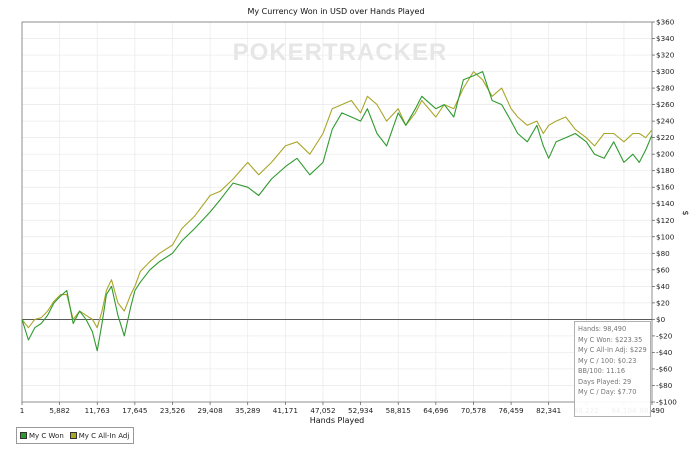 This screenshot has height=454, width=700. Describe the element at coordinates (665, 154) in the screenshot. I see `y-tick-label: $200` at that location.